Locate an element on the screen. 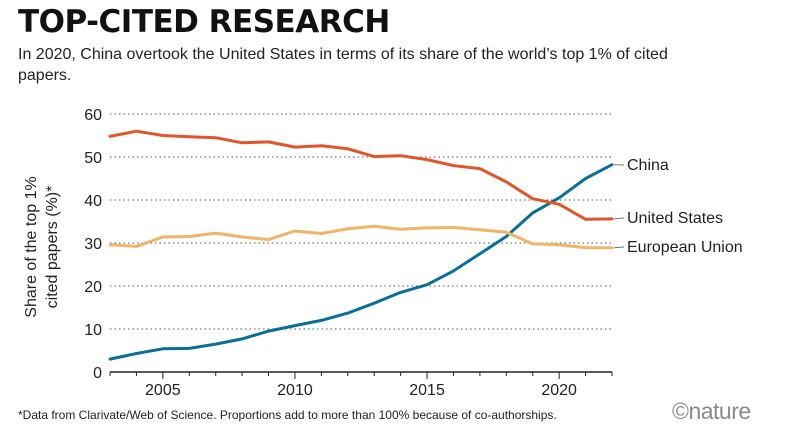  x-tick-label: 2020 is located at coordinates (559, 390).